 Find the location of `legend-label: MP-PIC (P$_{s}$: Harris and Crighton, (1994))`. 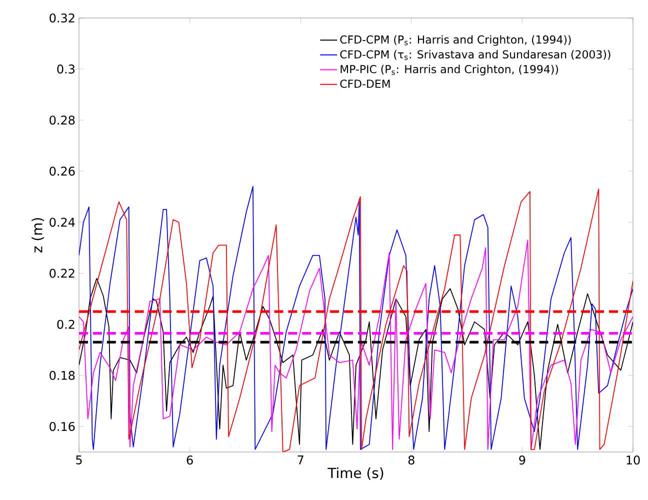

legend-label: MP-PIC (P$_{s}$: Harris and Crighton, (1994)) is located at coordinates (449, 70).